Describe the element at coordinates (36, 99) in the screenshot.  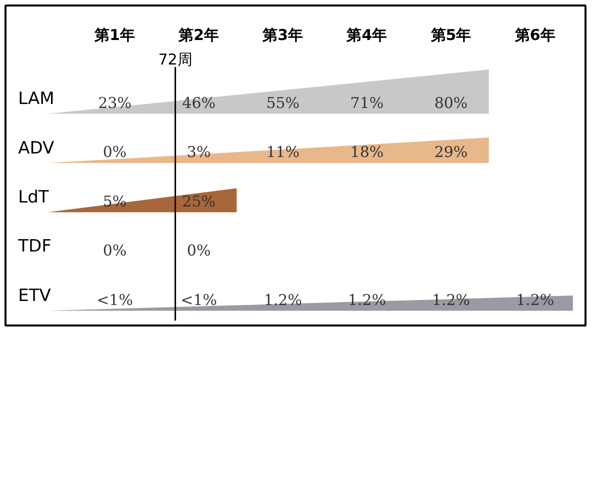
I see `series-label: LAM` at that location.